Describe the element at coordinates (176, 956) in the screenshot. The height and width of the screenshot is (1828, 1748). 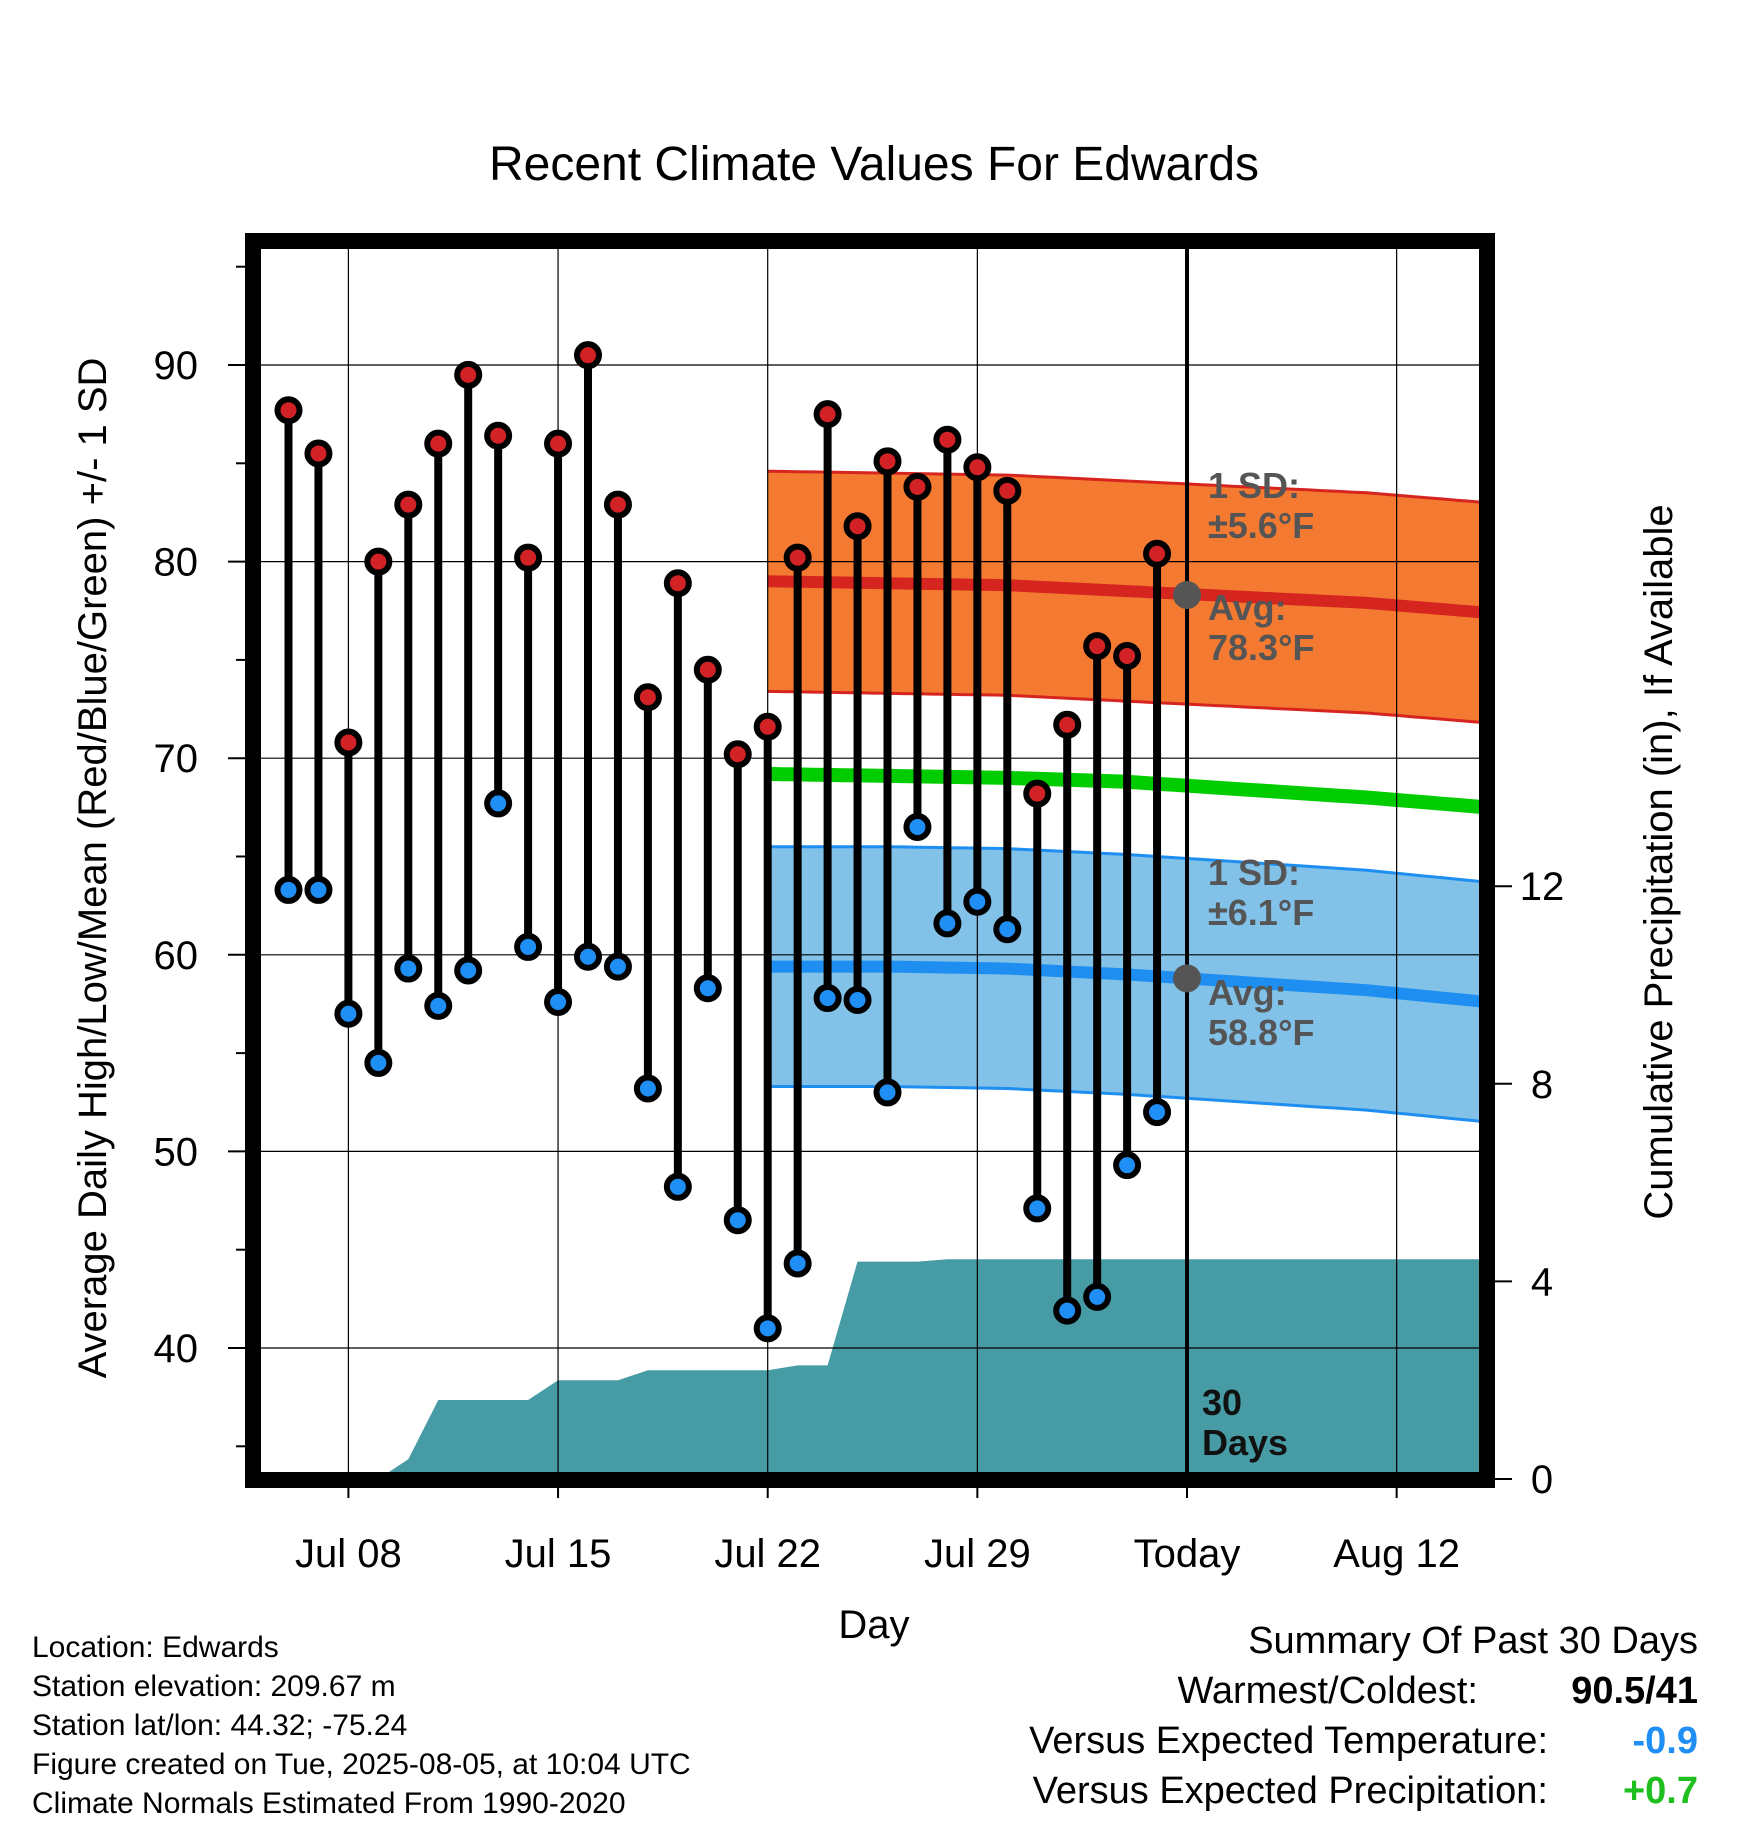
I see `y-tick-label: 60` at that location.